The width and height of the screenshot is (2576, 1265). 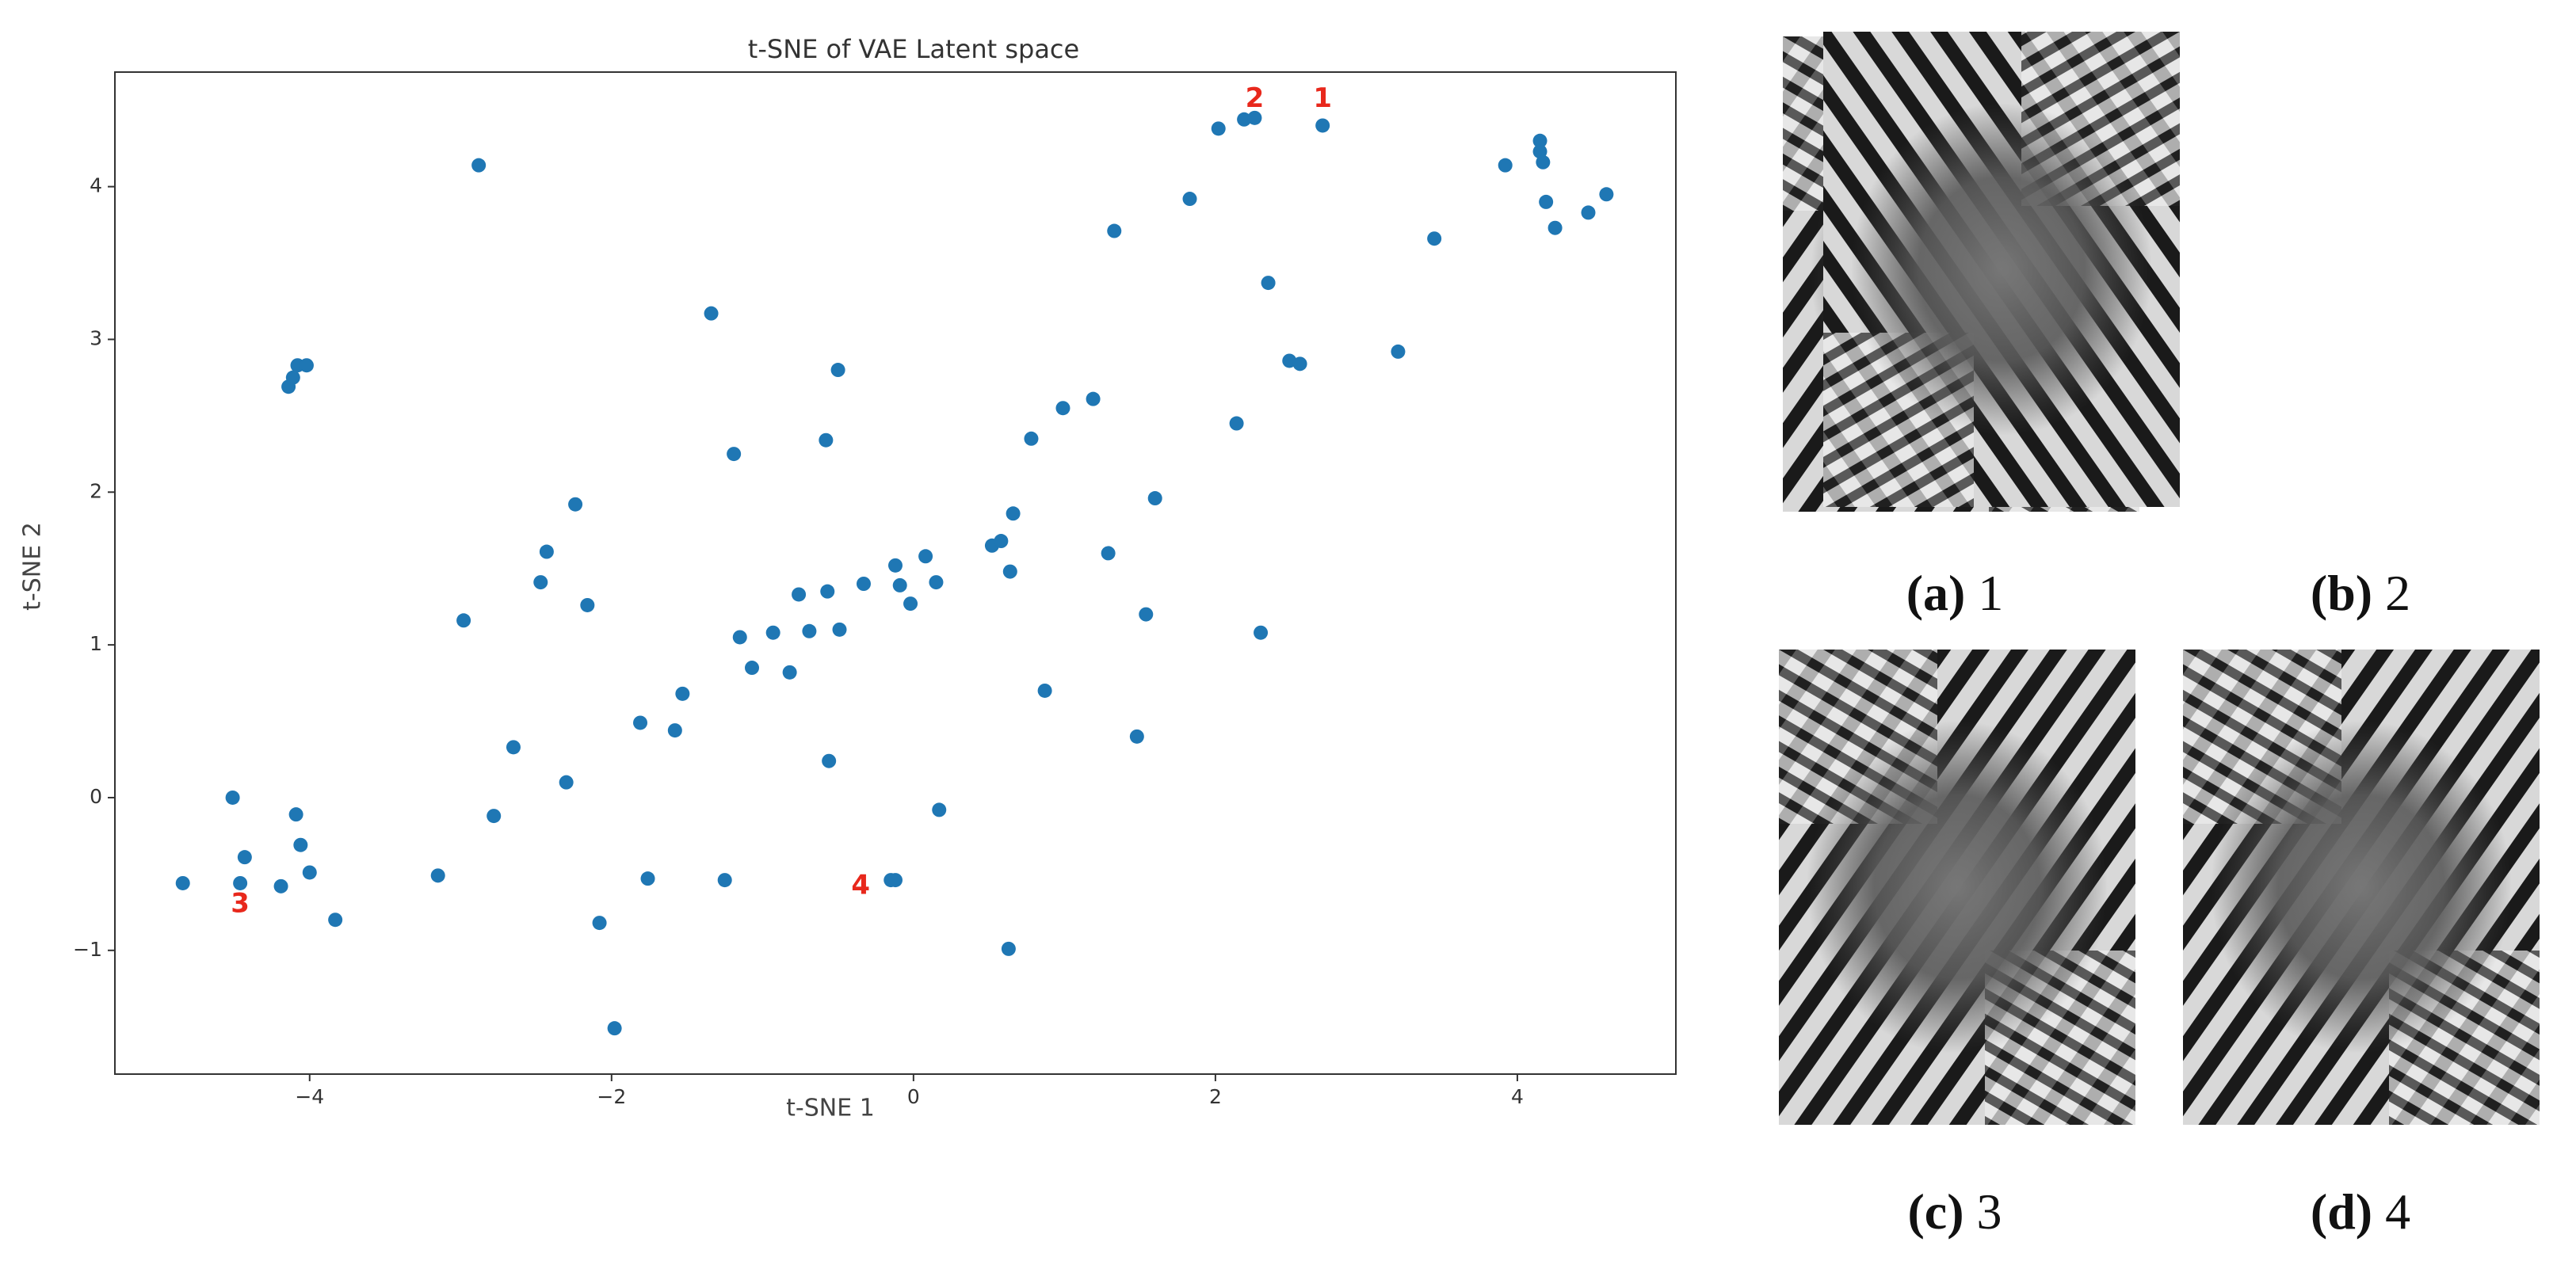 What do you see at coordinates (2341, 593) in the screenshot?
I see `caption-tag: (b)` at bounding box center [2341, 593].